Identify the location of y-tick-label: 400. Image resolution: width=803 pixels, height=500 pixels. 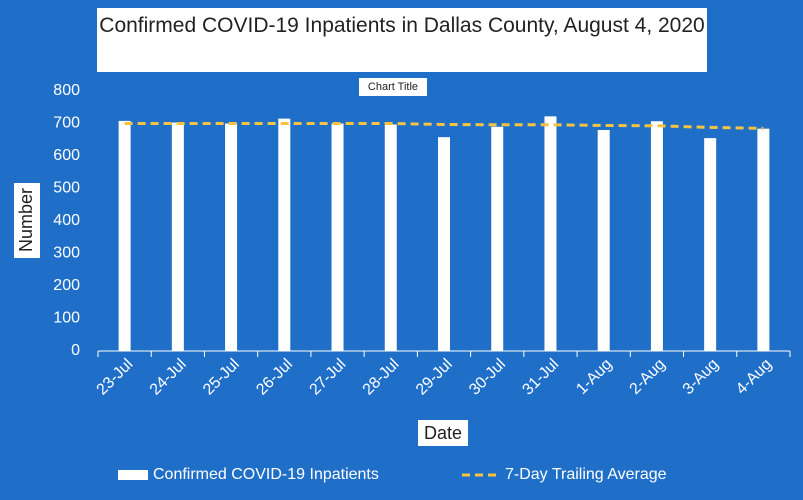
(66, 220).